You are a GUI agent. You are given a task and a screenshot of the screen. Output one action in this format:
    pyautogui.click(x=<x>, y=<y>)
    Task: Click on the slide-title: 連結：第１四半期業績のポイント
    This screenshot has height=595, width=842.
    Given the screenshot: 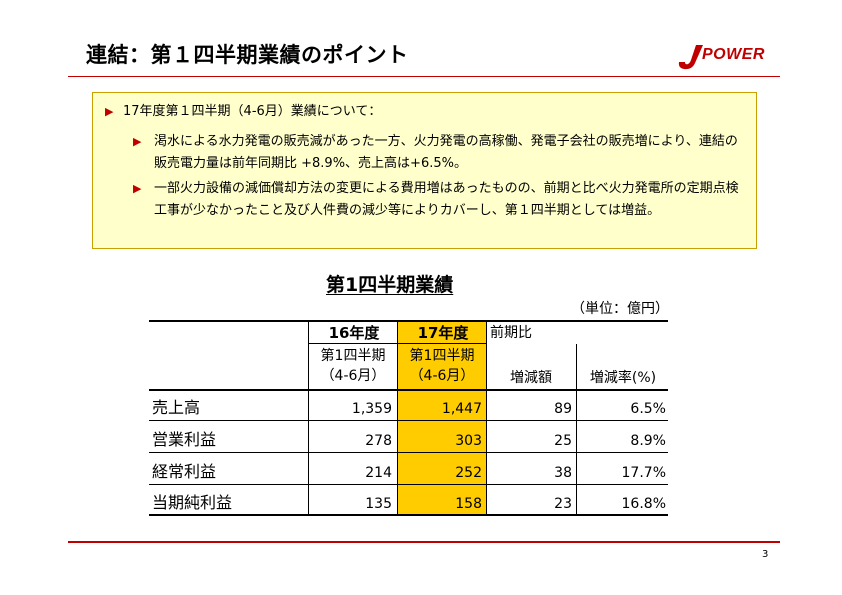 What is the action you would take?
    pyautogui.click(x=247, y=55)
    